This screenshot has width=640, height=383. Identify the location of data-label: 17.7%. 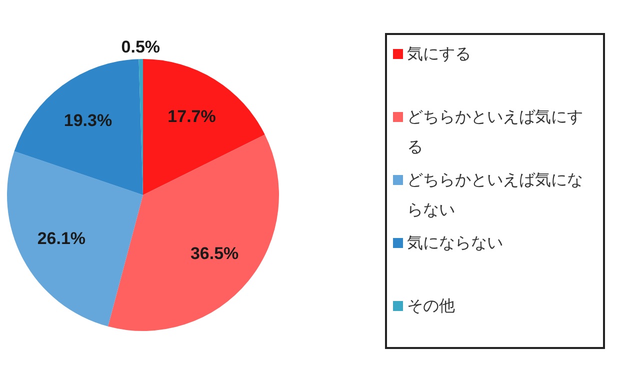
(192, 116).